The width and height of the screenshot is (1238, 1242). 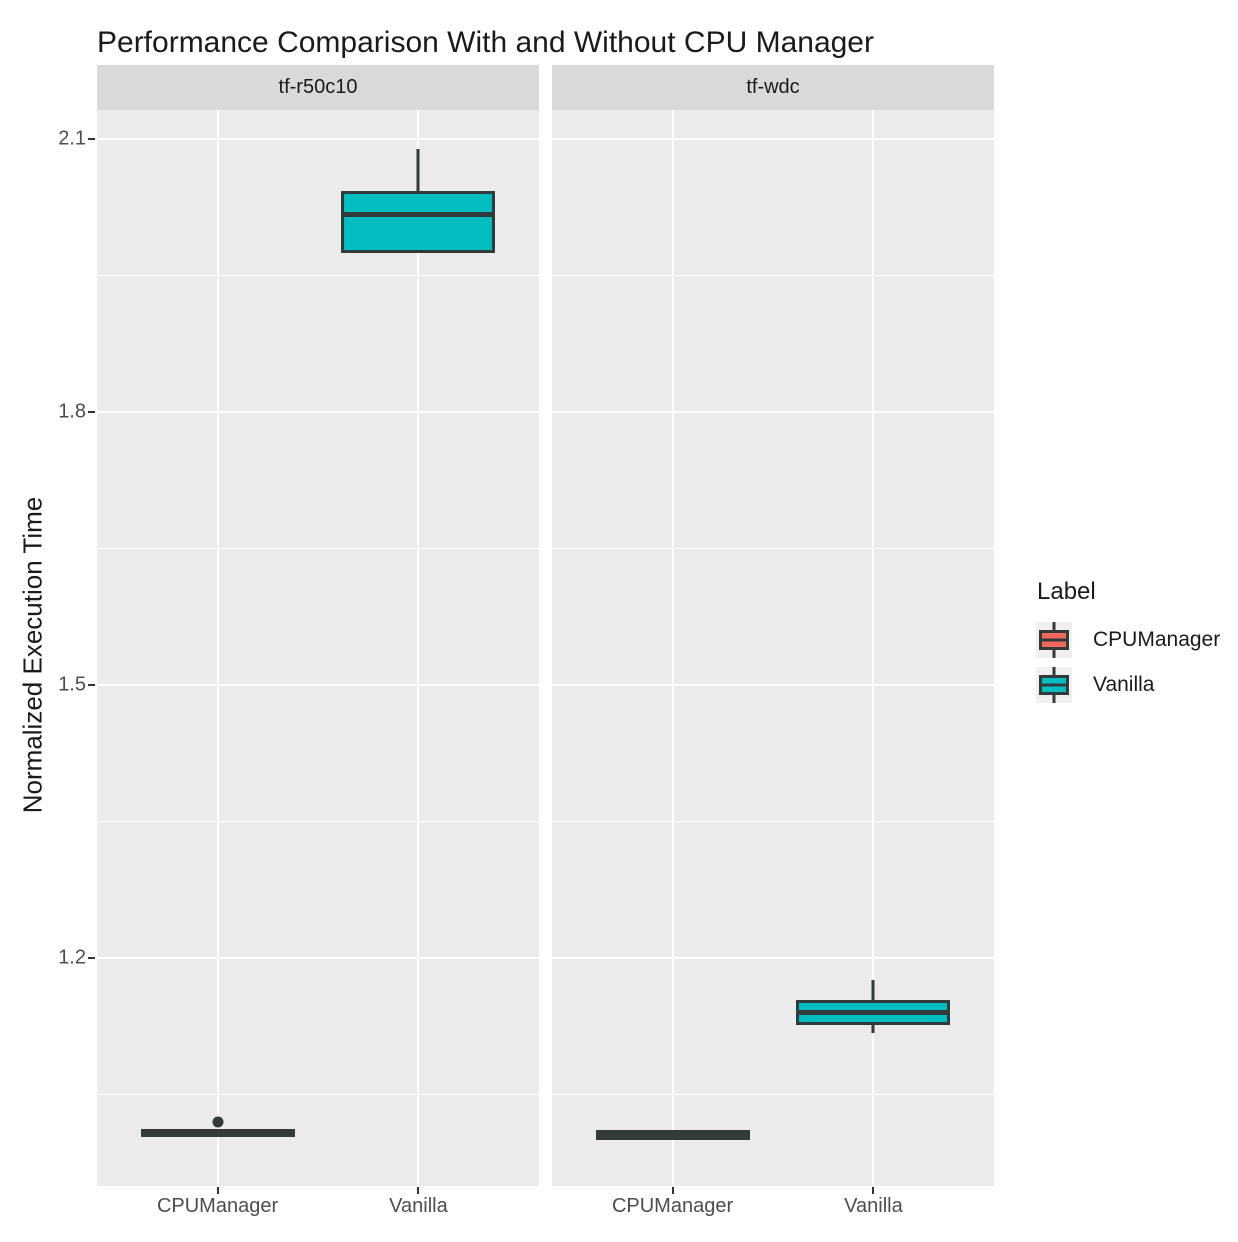 I want to click on facet-strip-label: tf-wdc, so click(x=773, y=87).